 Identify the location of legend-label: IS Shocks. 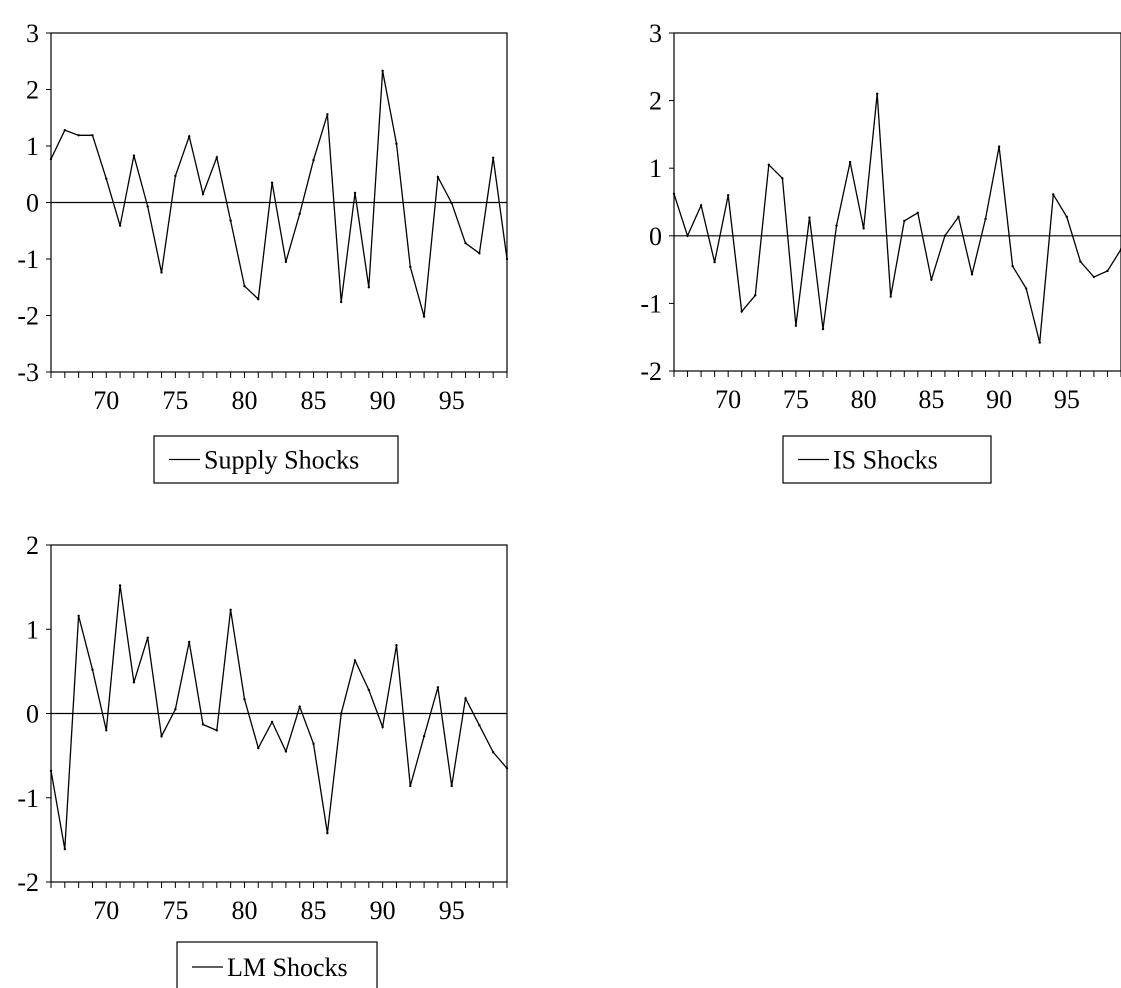
(885, 460).